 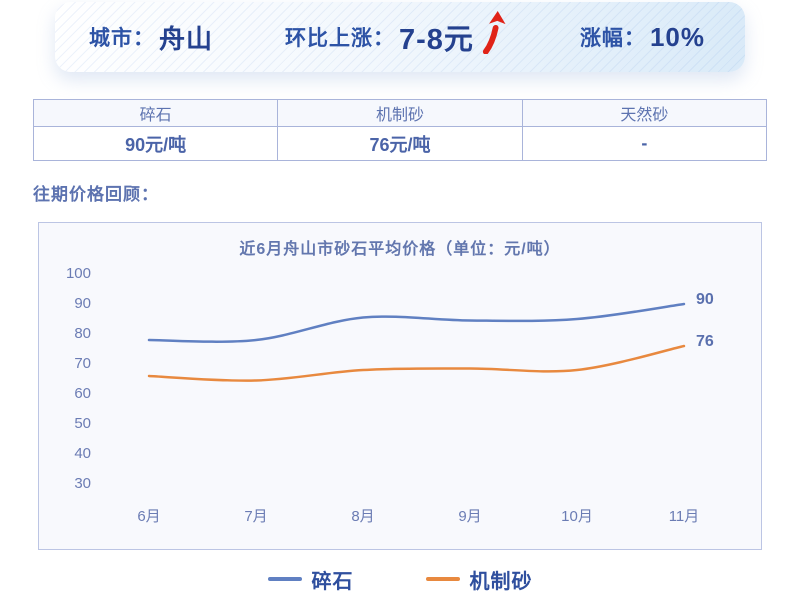 I want to click on value-machine-sand: 76元/吨, so click(x=400, y=143).